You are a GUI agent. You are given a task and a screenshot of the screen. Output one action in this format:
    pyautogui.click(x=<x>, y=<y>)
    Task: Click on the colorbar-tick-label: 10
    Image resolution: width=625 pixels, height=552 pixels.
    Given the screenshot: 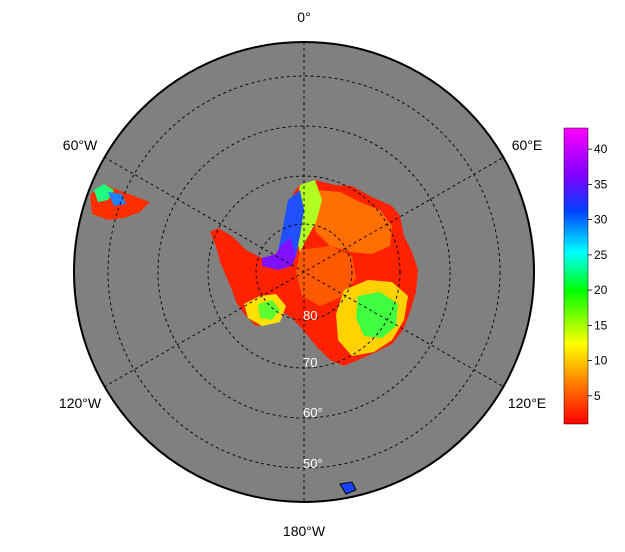 What is the action you would take?
    pyautogui.click(x=601, y=361)
    